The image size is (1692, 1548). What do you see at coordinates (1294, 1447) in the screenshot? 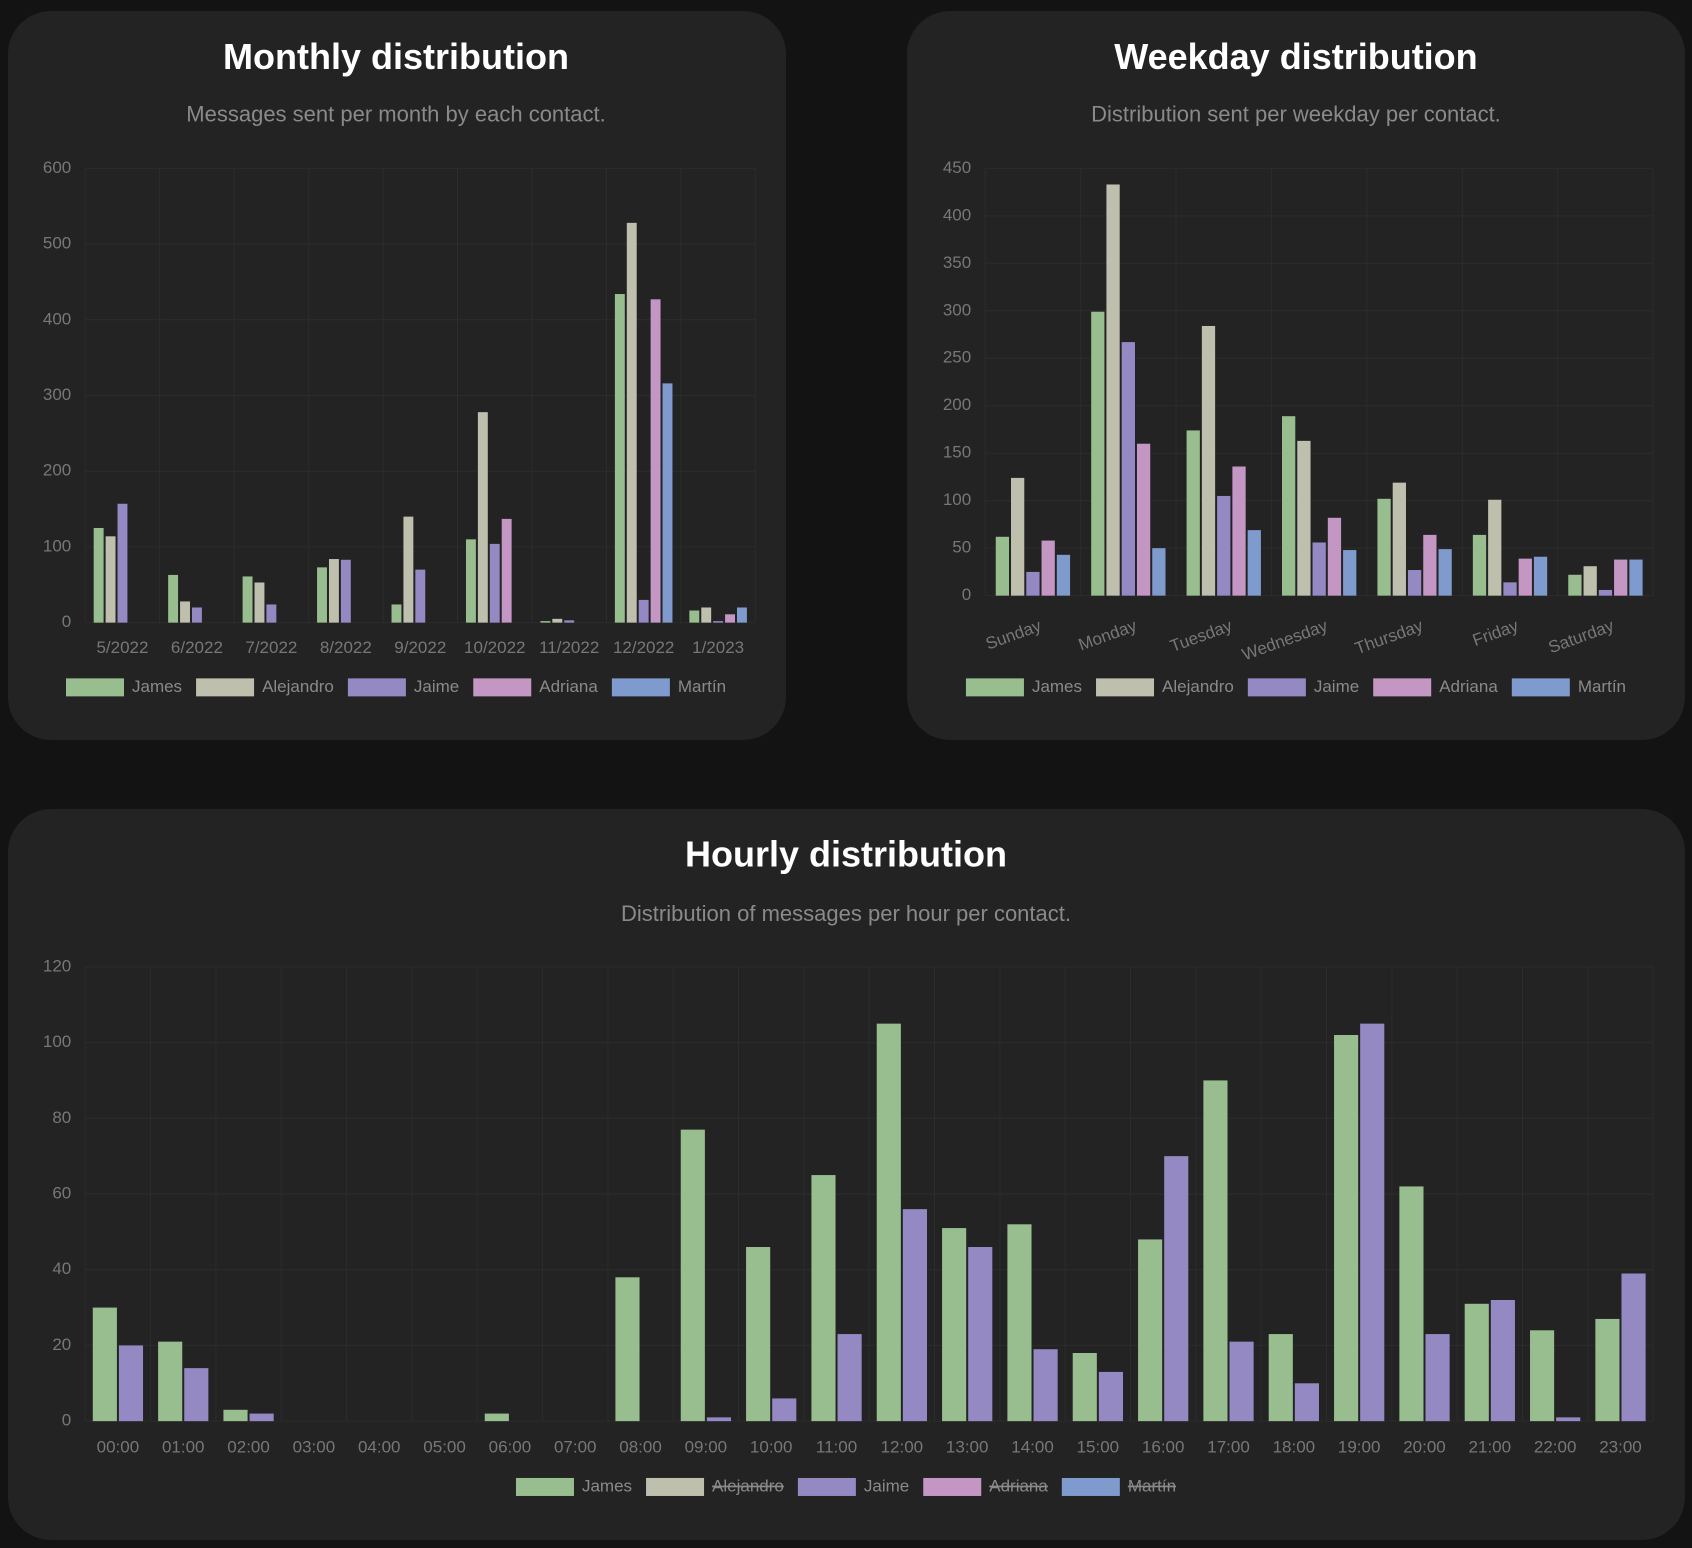
I see `x-tick-label: 18:00` at bounding box center [1294, 1447].